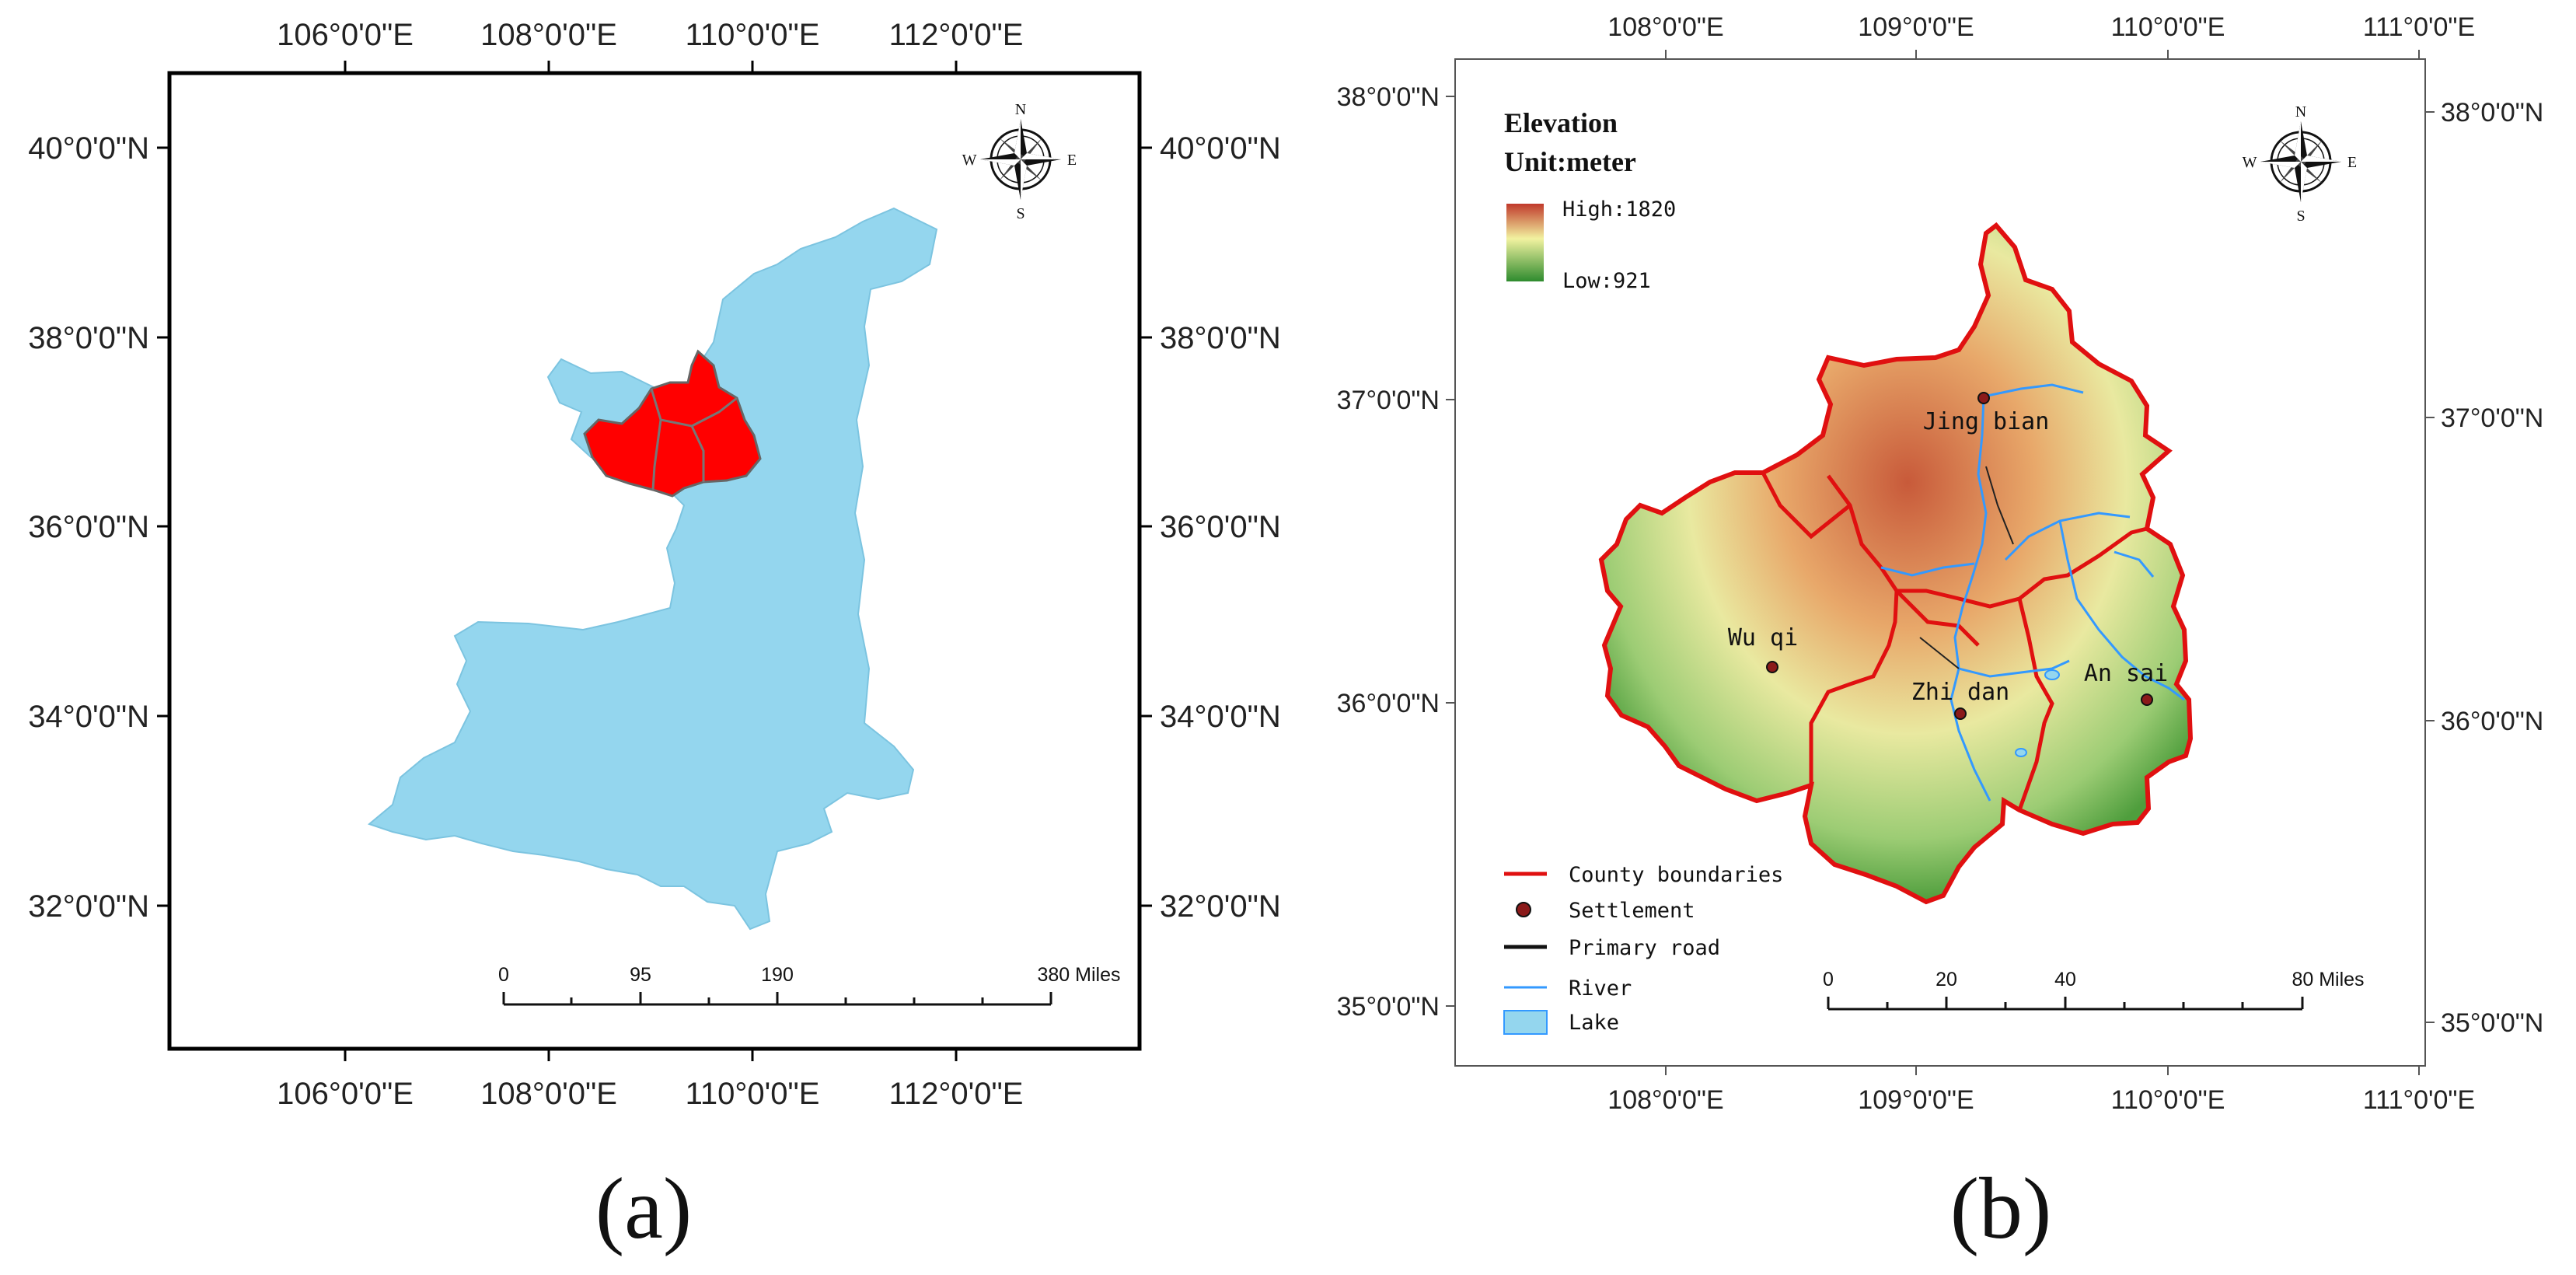 This screenshot has height=1275, width=2576. What do you see at coordinates (957, 1094) in the screenshot?
I see `panel-a-bottom-lon-label: 112°0'0"E` at bounding box center [957, 1094].